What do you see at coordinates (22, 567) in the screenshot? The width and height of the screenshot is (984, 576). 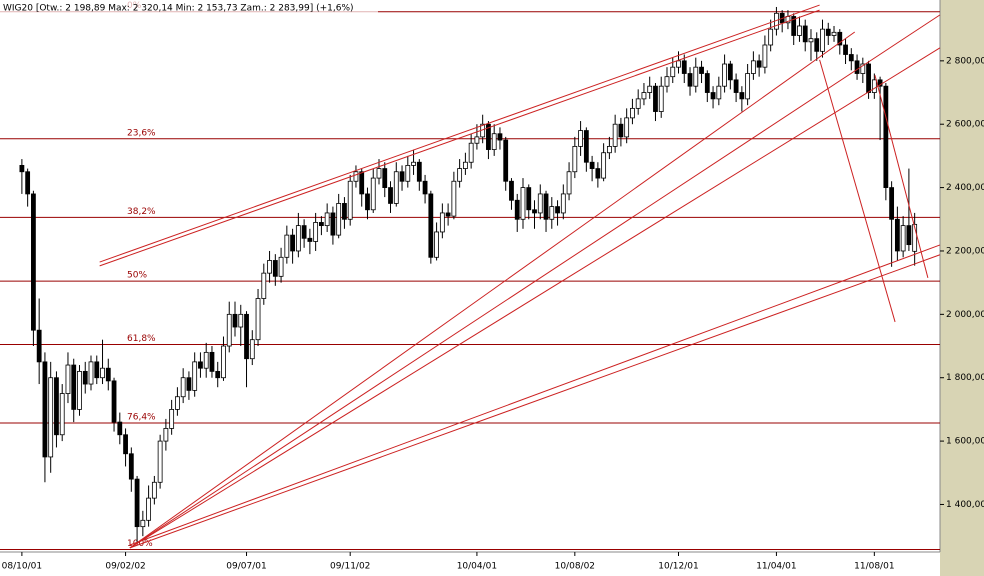 I see `x-tick-label: 08/10/01` at bounding box center [22, 567].